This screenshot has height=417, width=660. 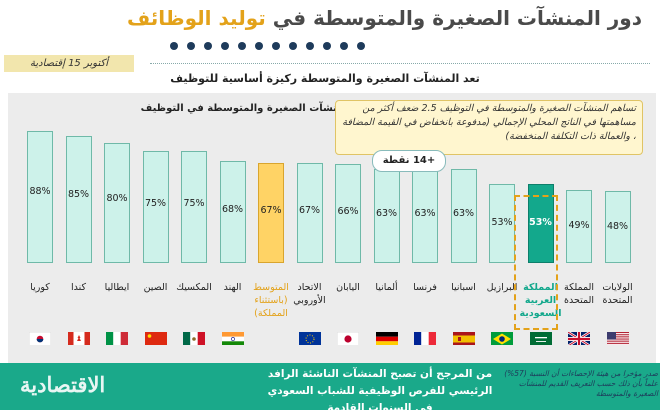 I want to click on value-label-4: 75%, so click(x=194, y=203).